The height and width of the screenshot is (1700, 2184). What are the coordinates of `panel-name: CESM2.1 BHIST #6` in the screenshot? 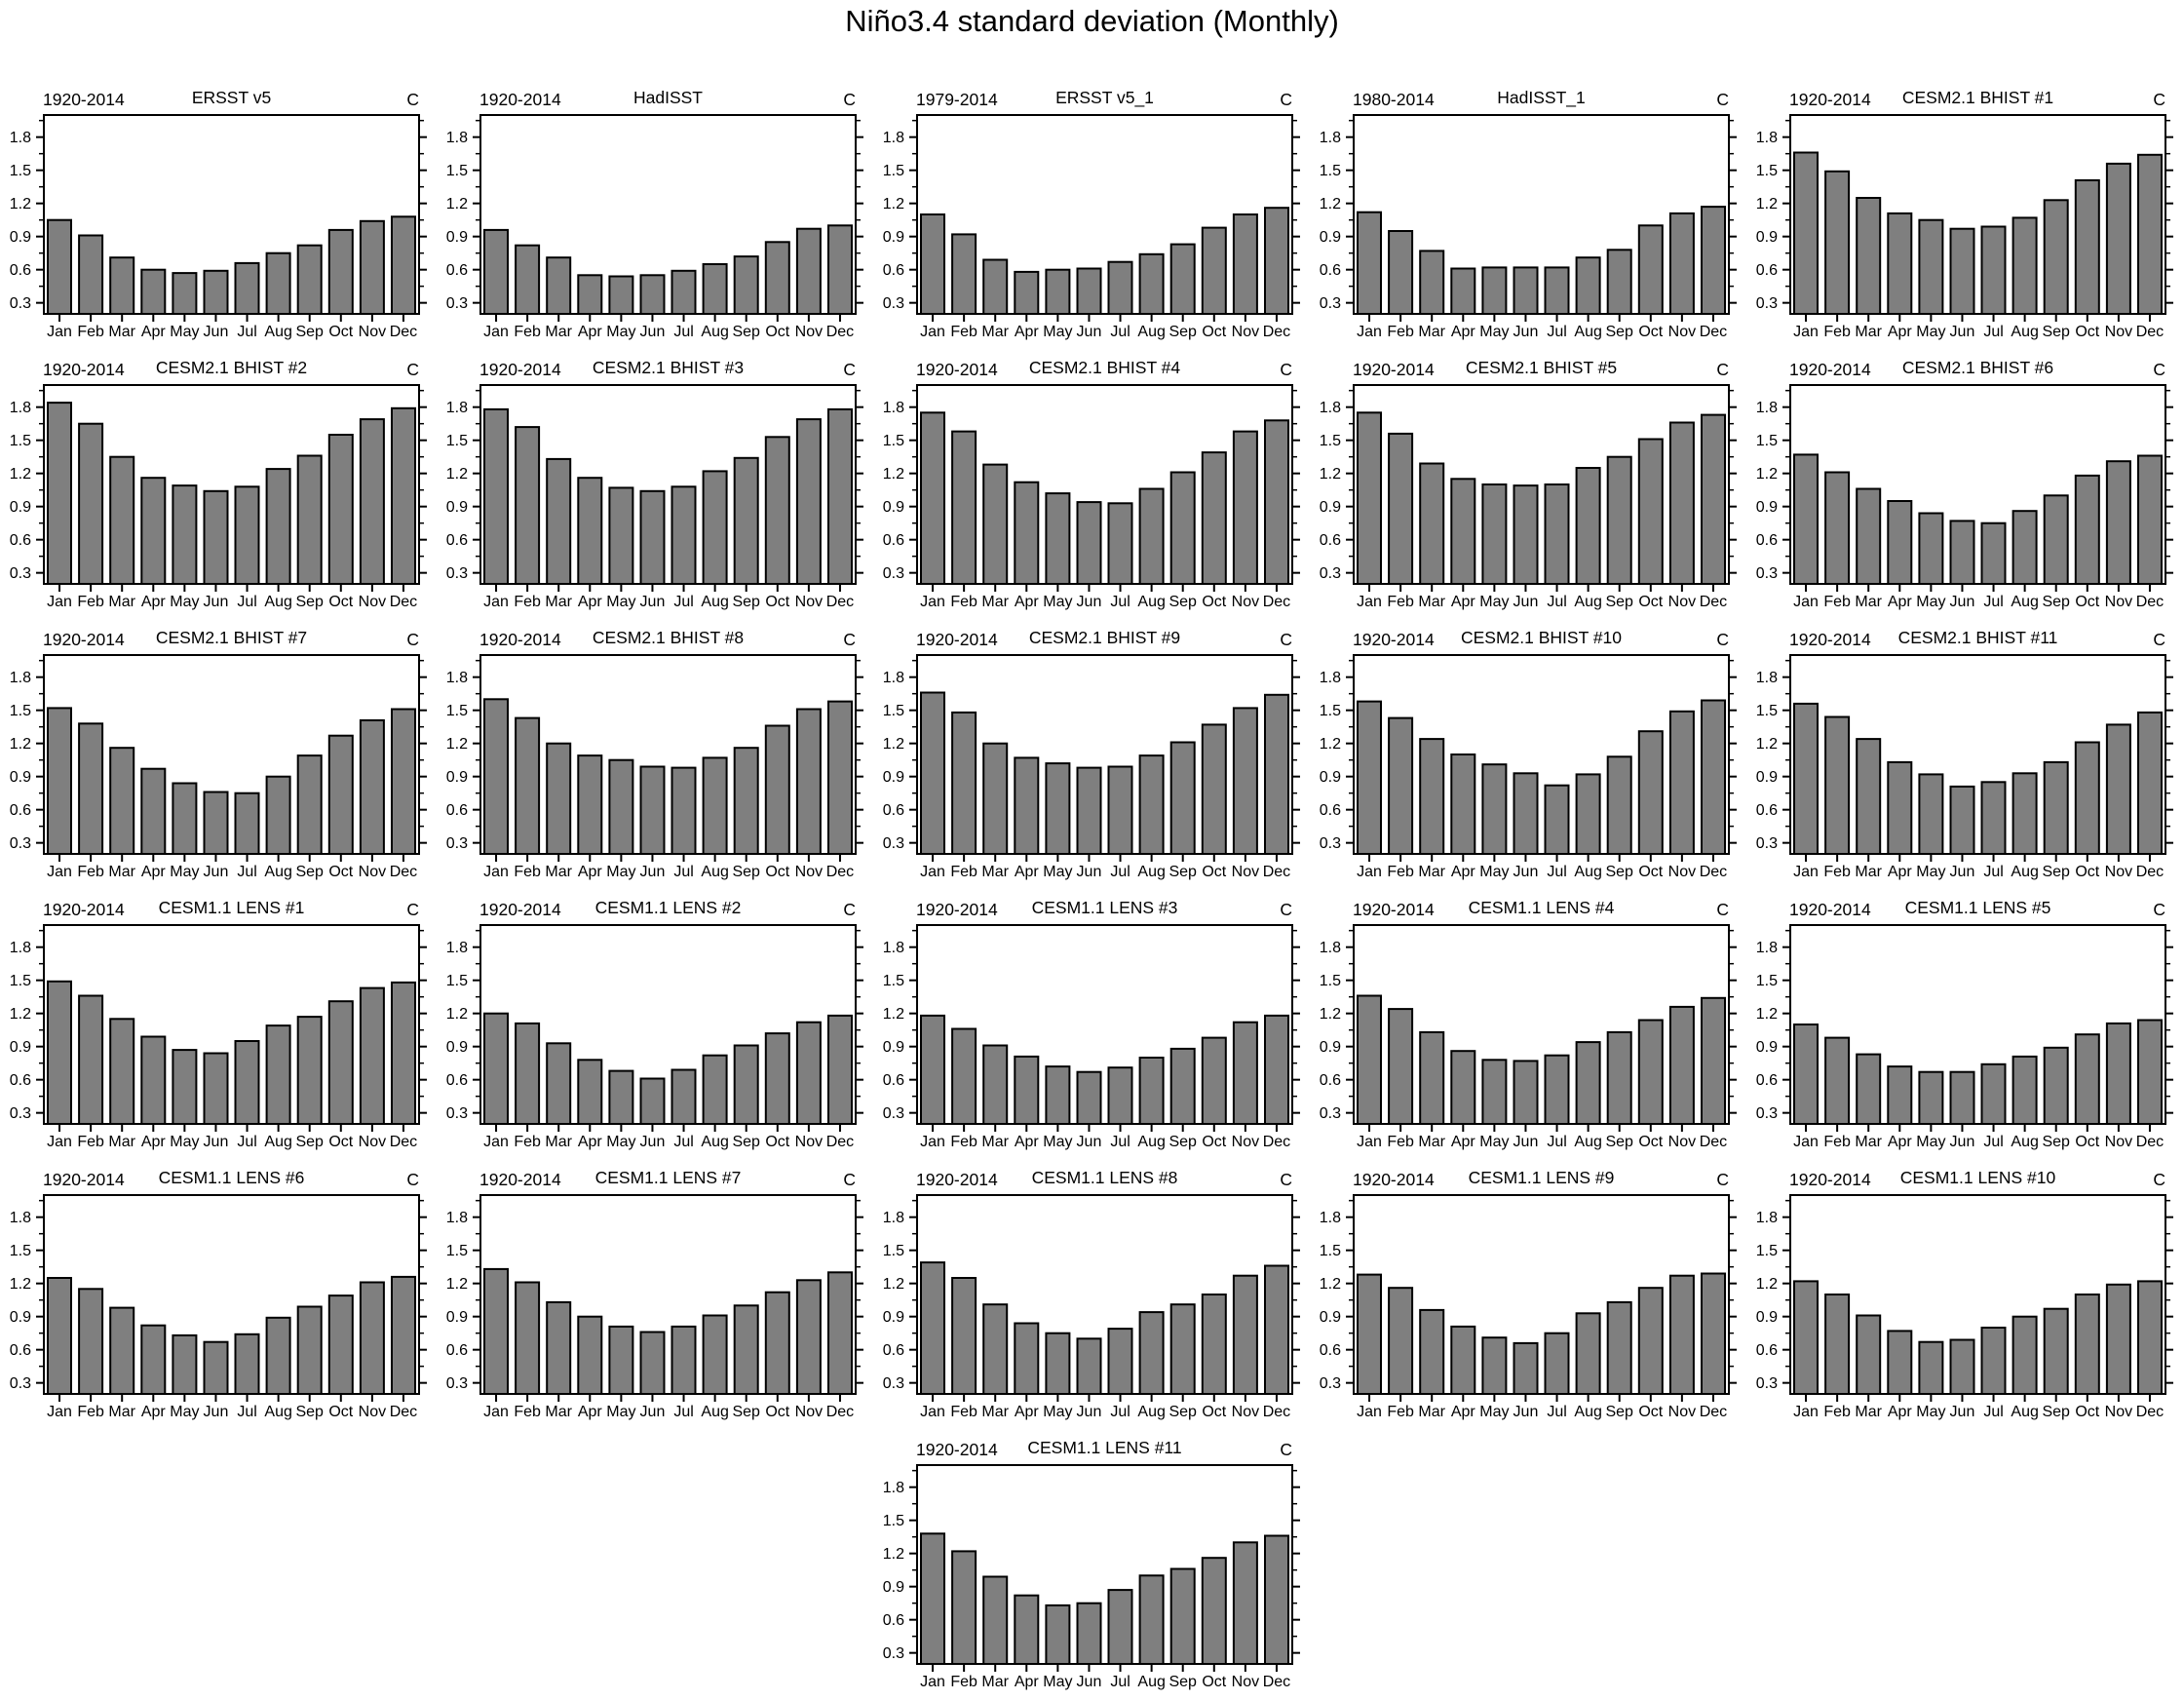 It's located at (1977, 367).